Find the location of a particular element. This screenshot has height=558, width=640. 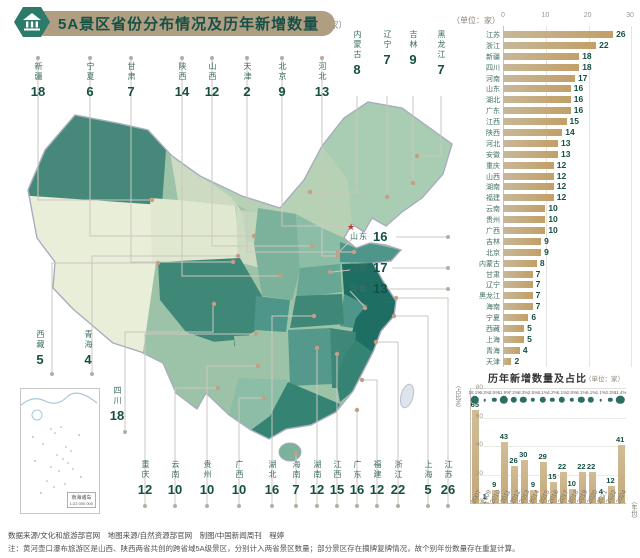

callout-province-name: 青海 is located at coordinates (88, 340).